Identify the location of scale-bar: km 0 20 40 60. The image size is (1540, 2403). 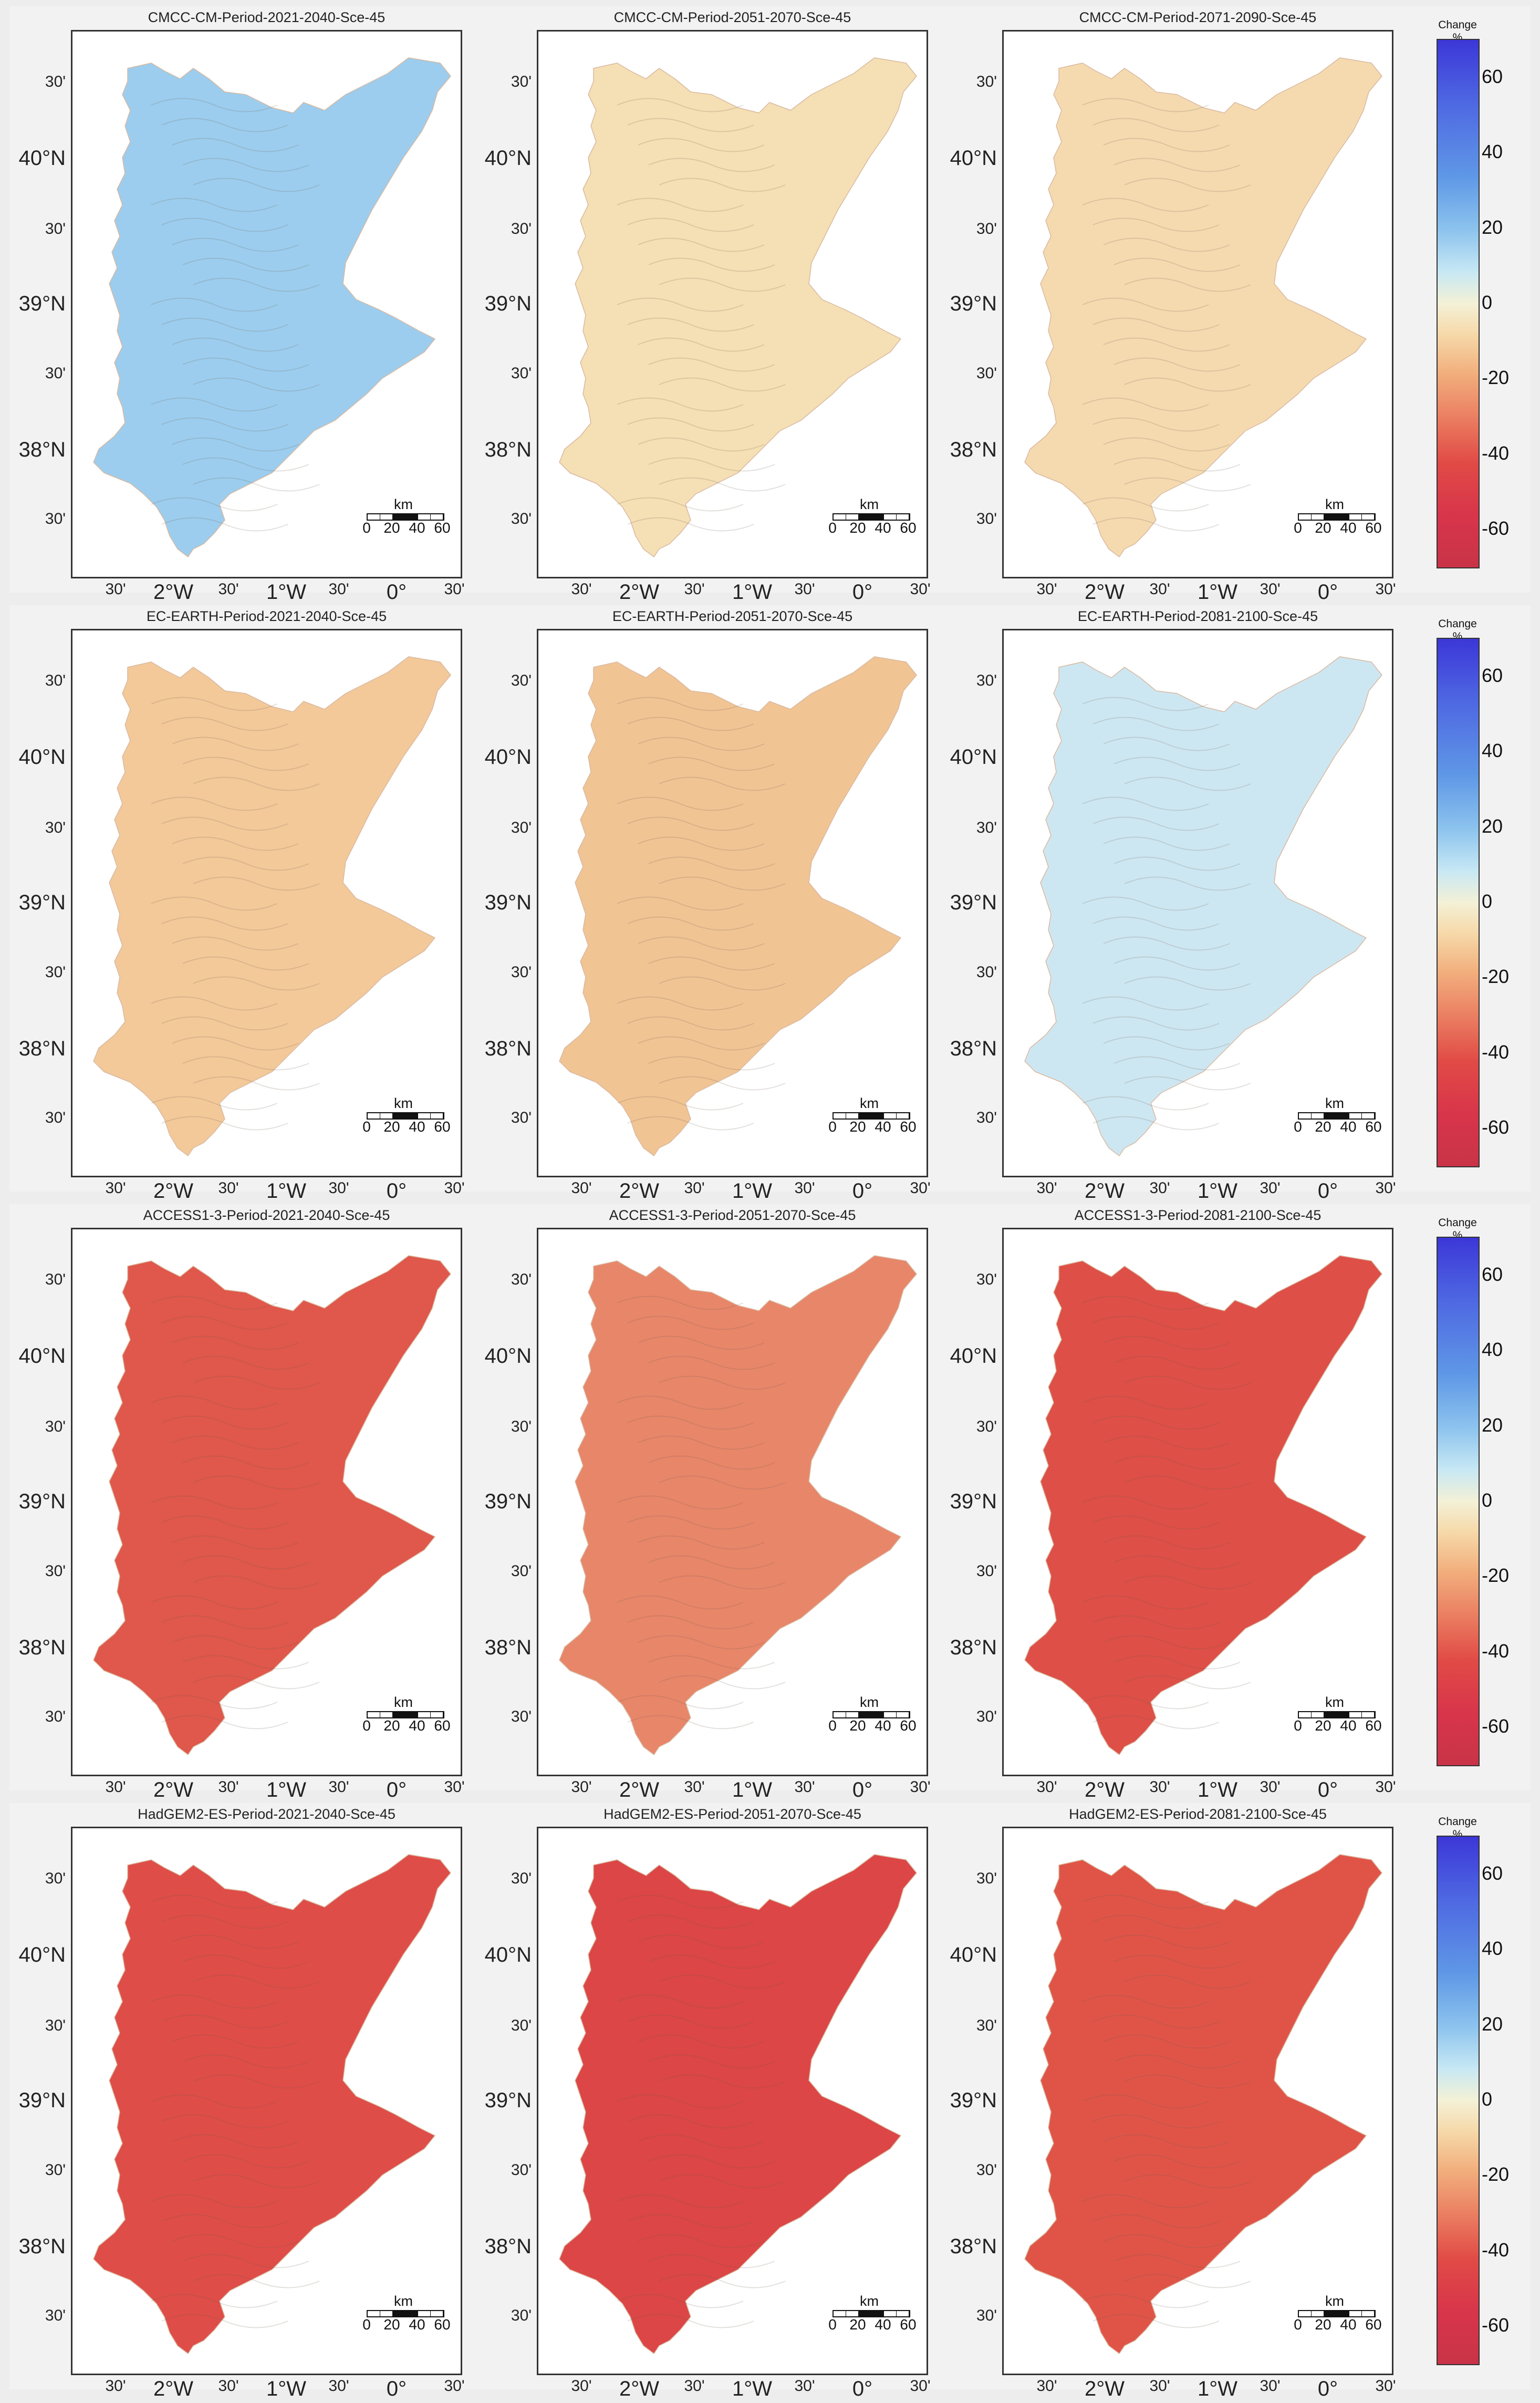
(1334, 1115).